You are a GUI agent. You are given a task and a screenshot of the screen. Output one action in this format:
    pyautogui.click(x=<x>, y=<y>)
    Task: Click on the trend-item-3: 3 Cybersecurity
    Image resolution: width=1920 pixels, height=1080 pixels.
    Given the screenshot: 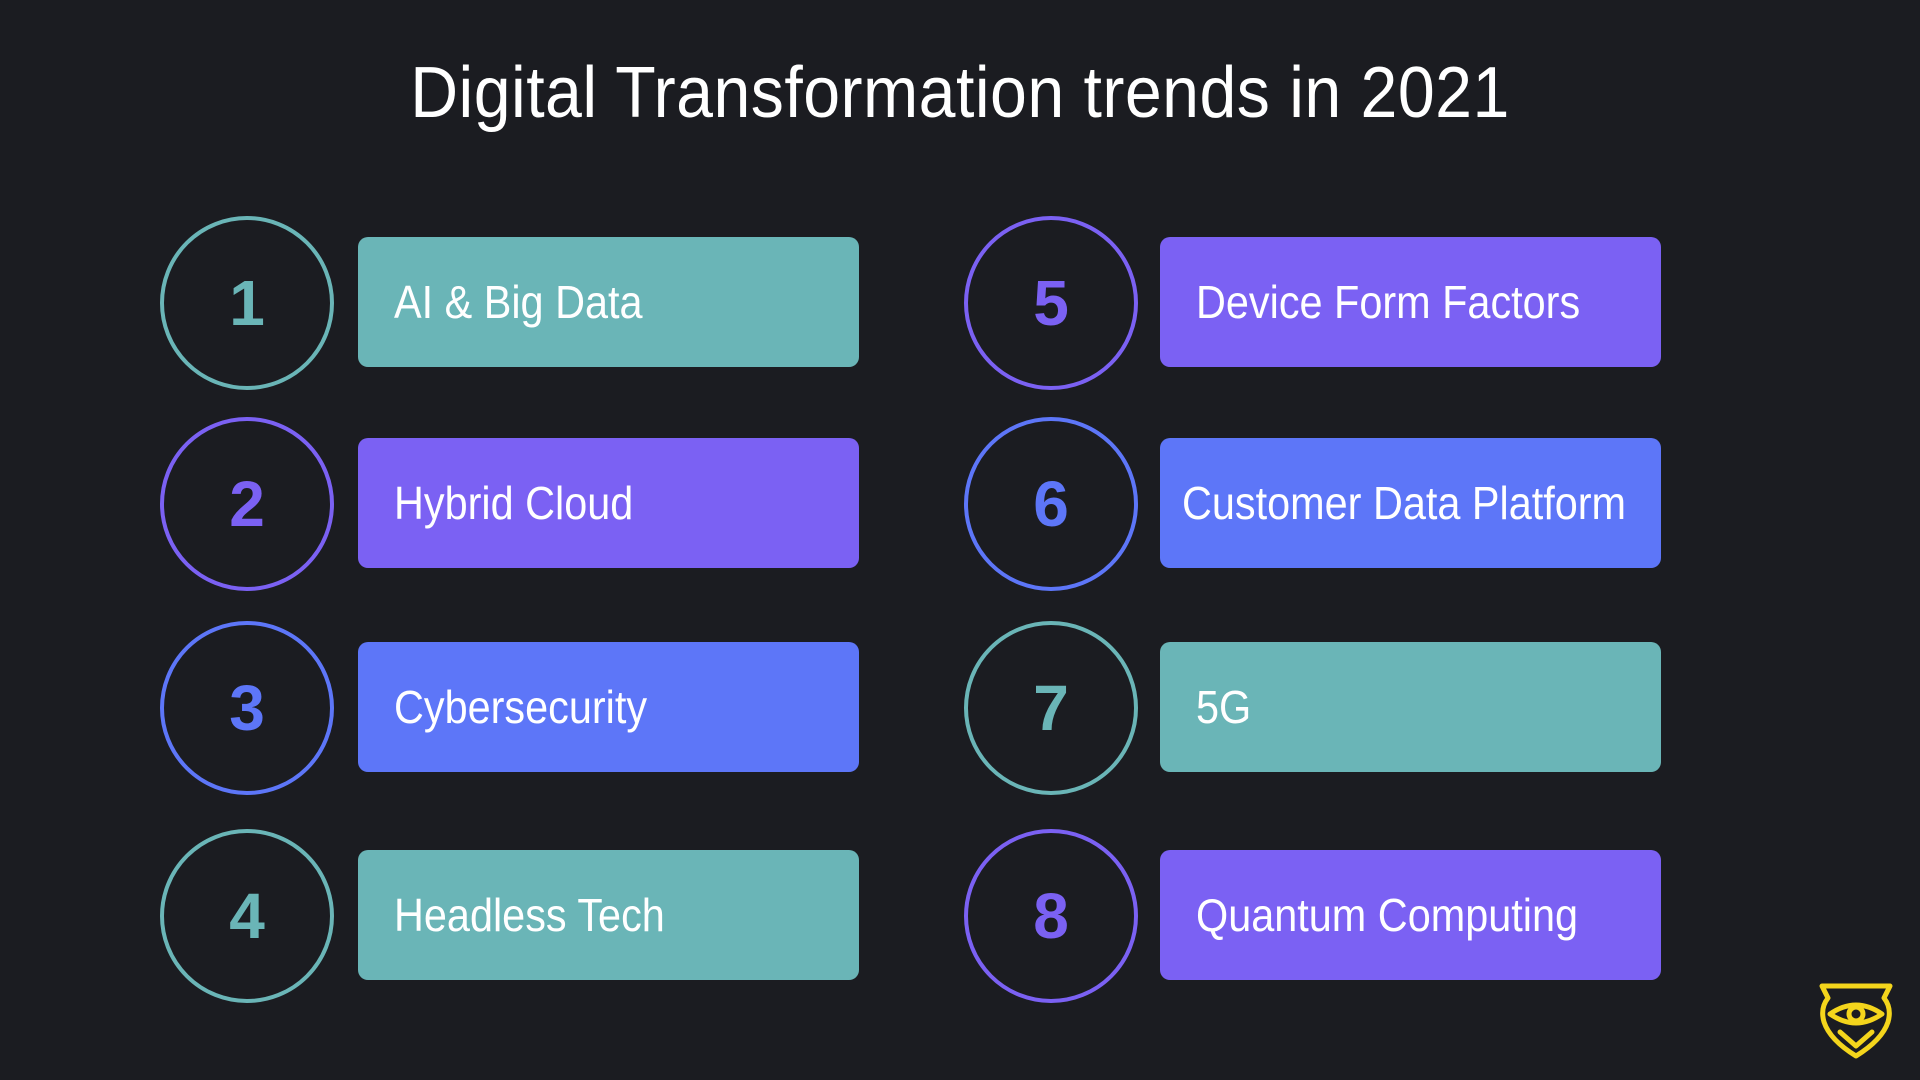 What is the action you would take?
    pyautogui.click(x=510, y=708)
    